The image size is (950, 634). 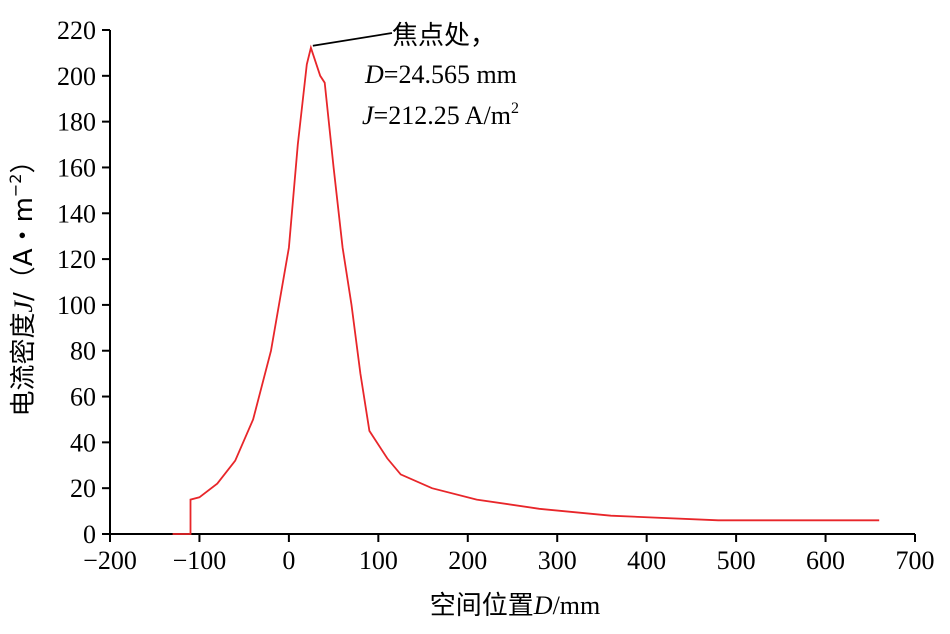 I want to click on y-axis-title-var: J, so click(x=23, y=306).